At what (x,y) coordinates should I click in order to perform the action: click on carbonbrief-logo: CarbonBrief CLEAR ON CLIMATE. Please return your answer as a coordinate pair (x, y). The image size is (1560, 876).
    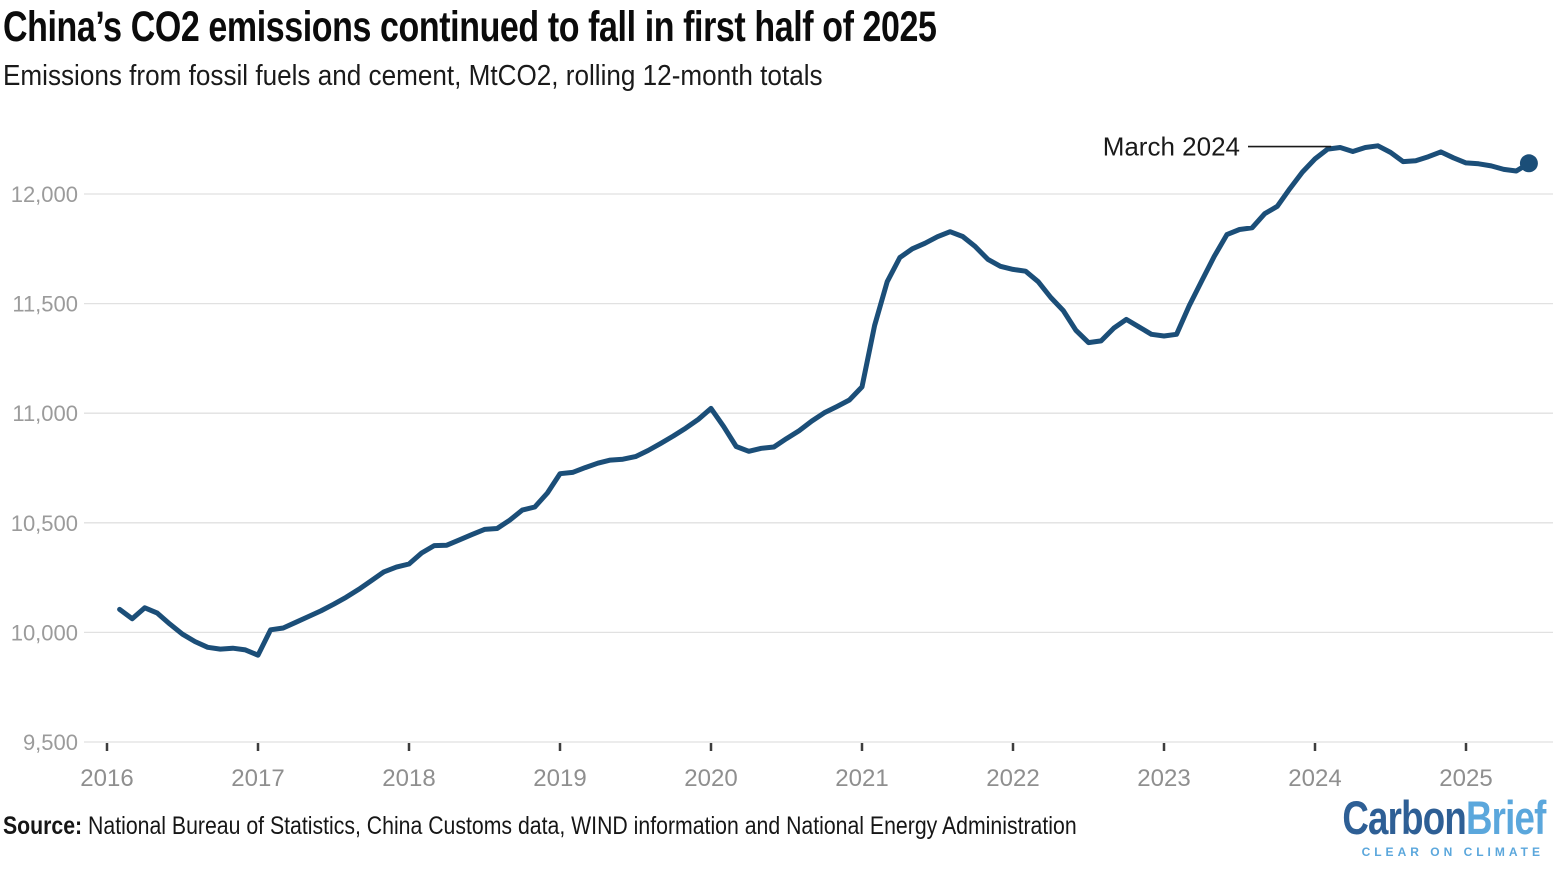
    Looking at the image, I should click on (1416, 825).